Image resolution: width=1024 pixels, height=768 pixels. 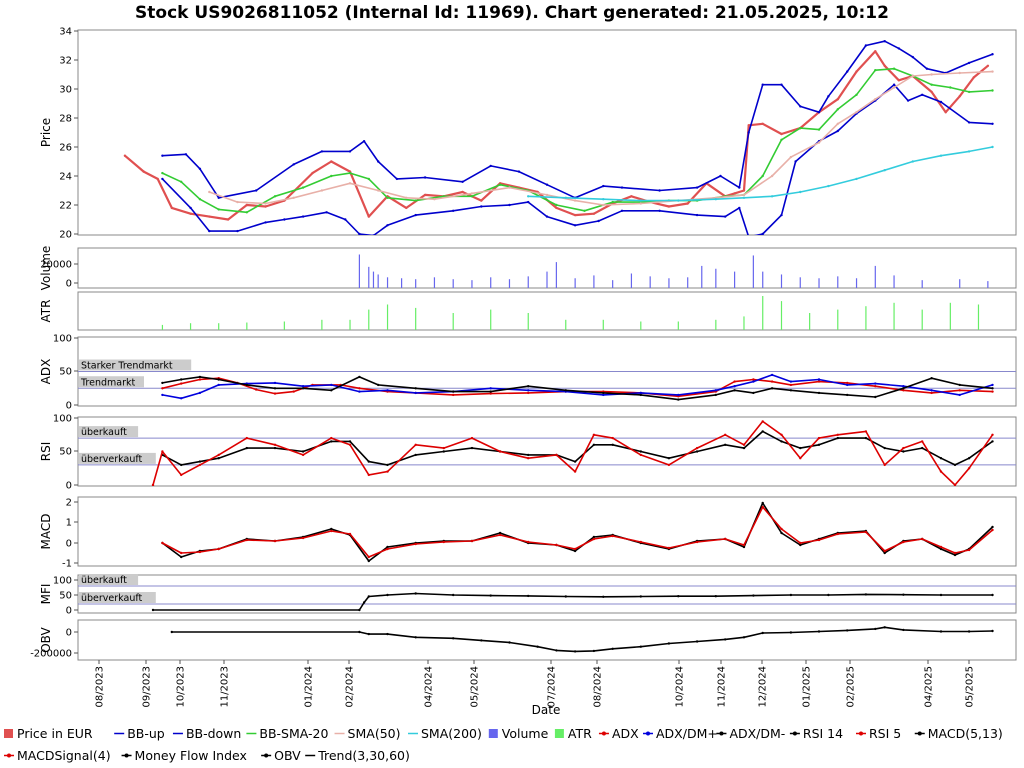 What do you see at coordinates (367, 733) in the screenshot?
I see `legend-entry: SMA(50)` at bounding box center [367, 733].